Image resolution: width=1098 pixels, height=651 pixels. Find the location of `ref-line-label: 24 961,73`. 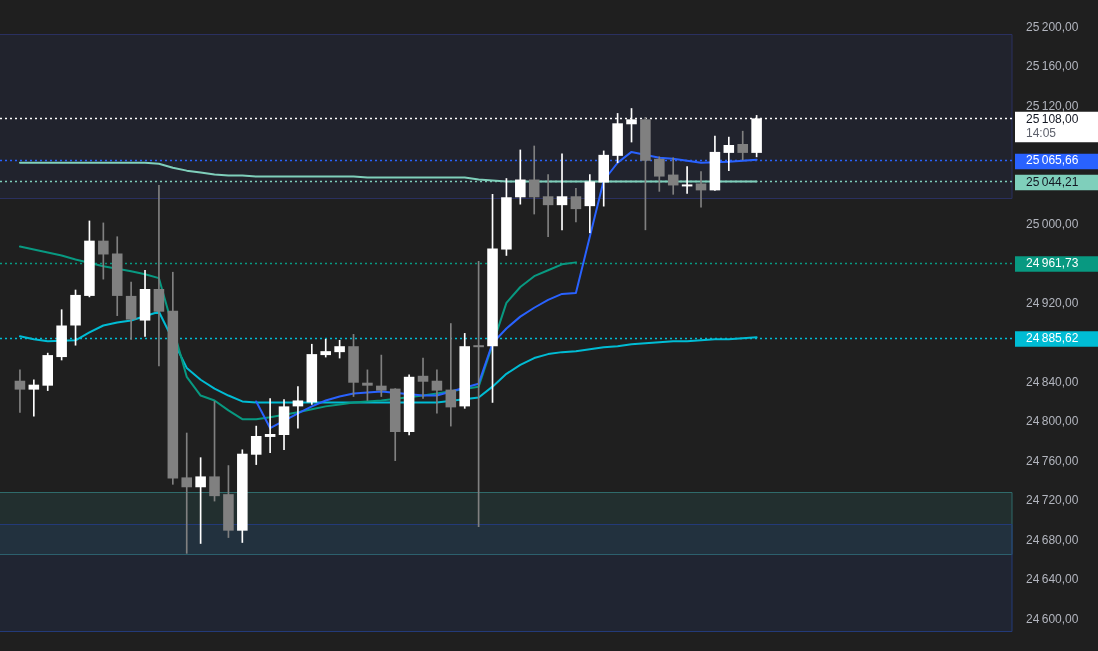

ref-line-label: 24 961,73 is located at coordinates (1052, 262).